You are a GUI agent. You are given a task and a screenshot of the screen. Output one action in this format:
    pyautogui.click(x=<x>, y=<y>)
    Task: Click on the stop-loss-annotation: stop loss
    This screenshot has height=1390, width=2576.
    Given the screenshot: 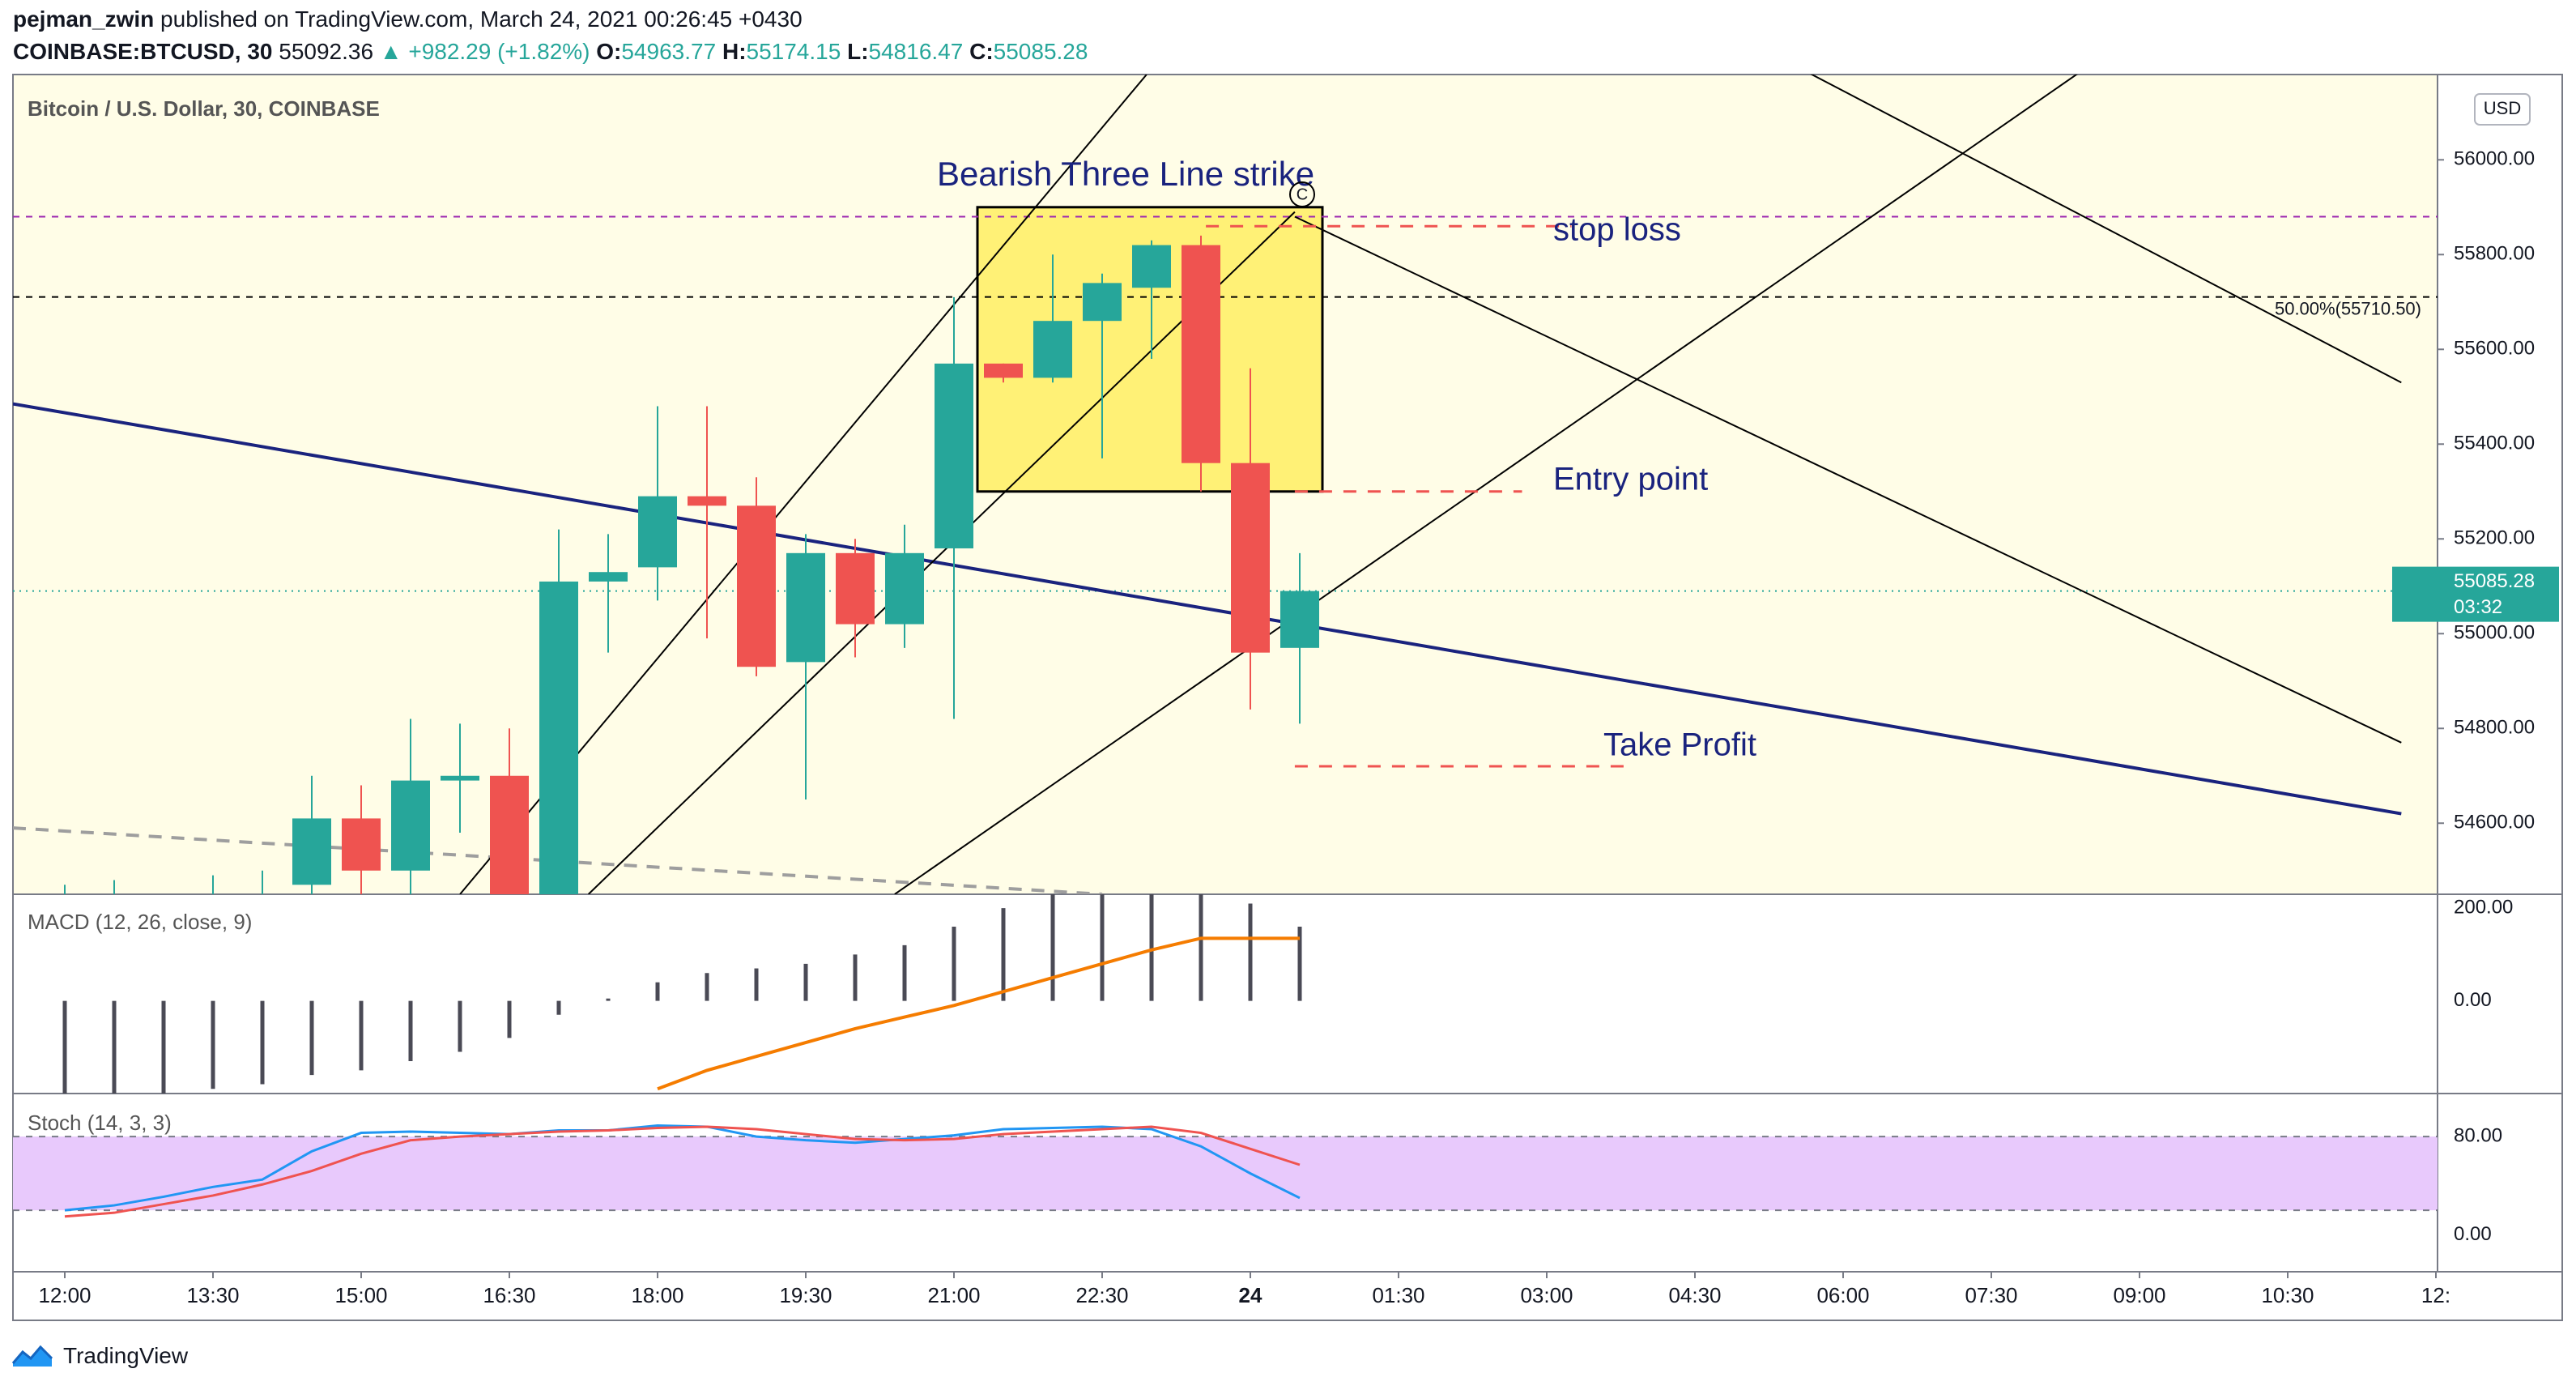 What is the action you would take?
    pyautogui.click(x=1617, y=230)
    